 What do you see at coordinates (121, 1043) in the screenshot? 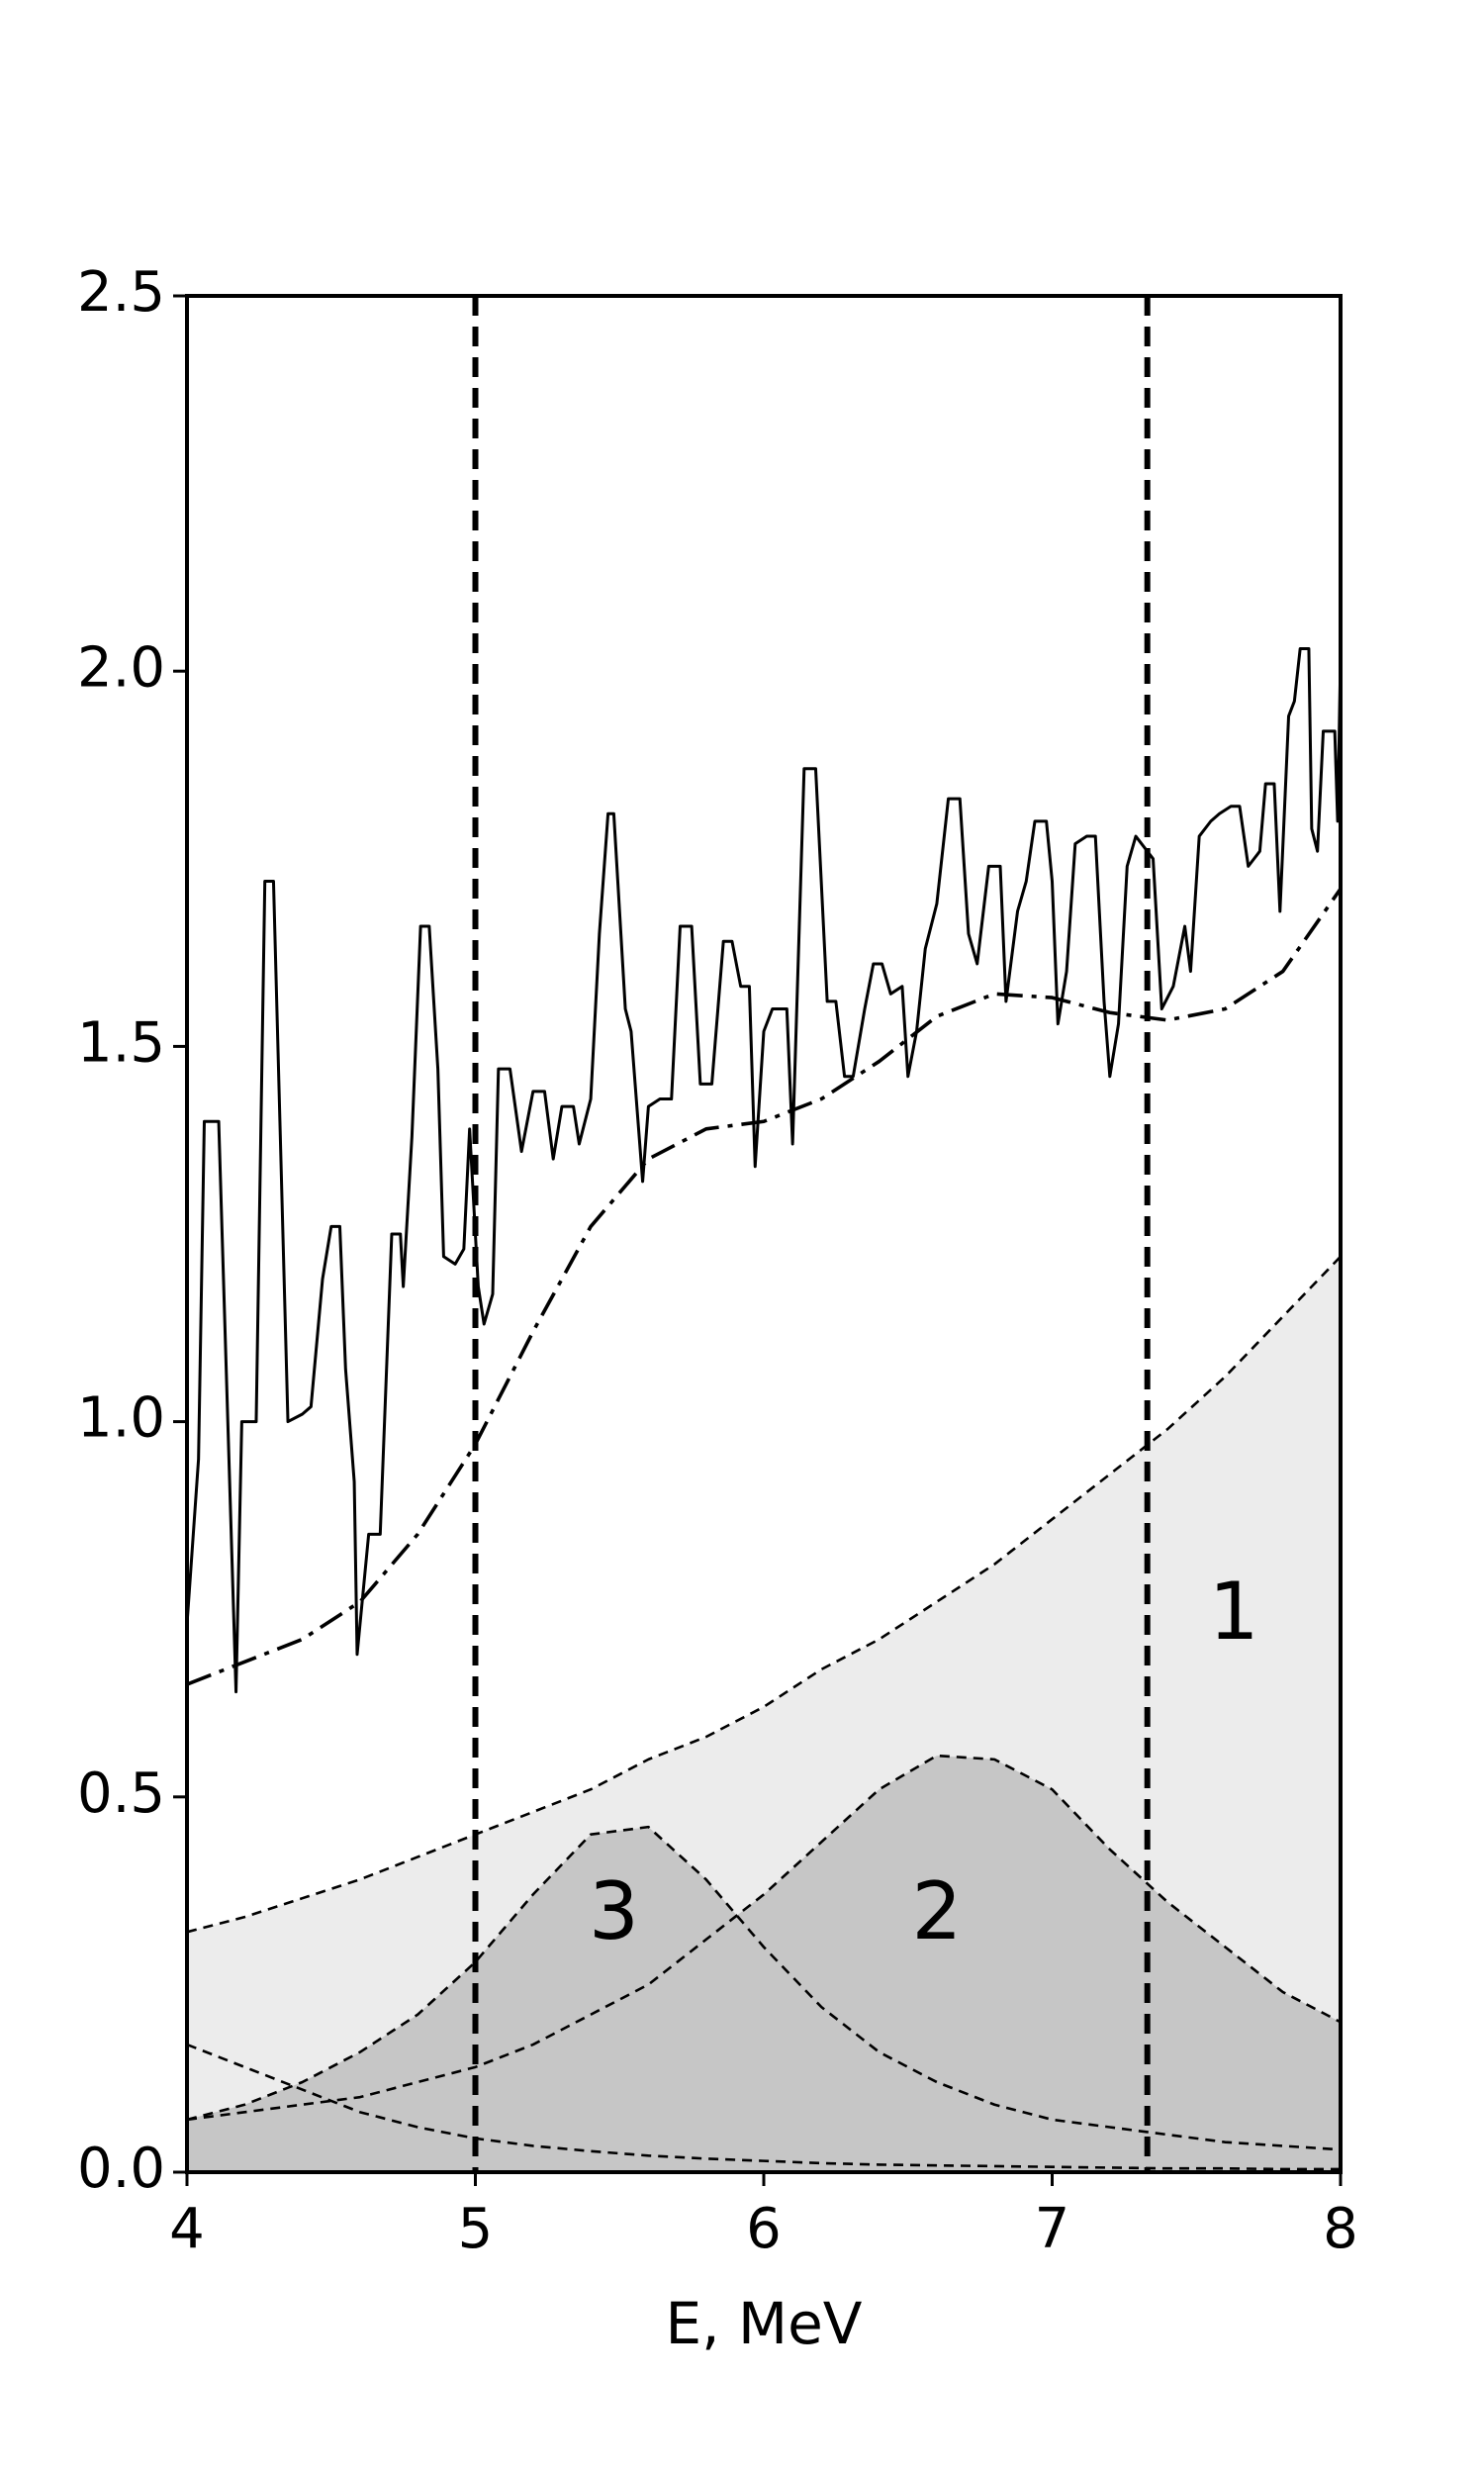
I see `y-tick-label: 1.5` at bounding box center [121, 1043].